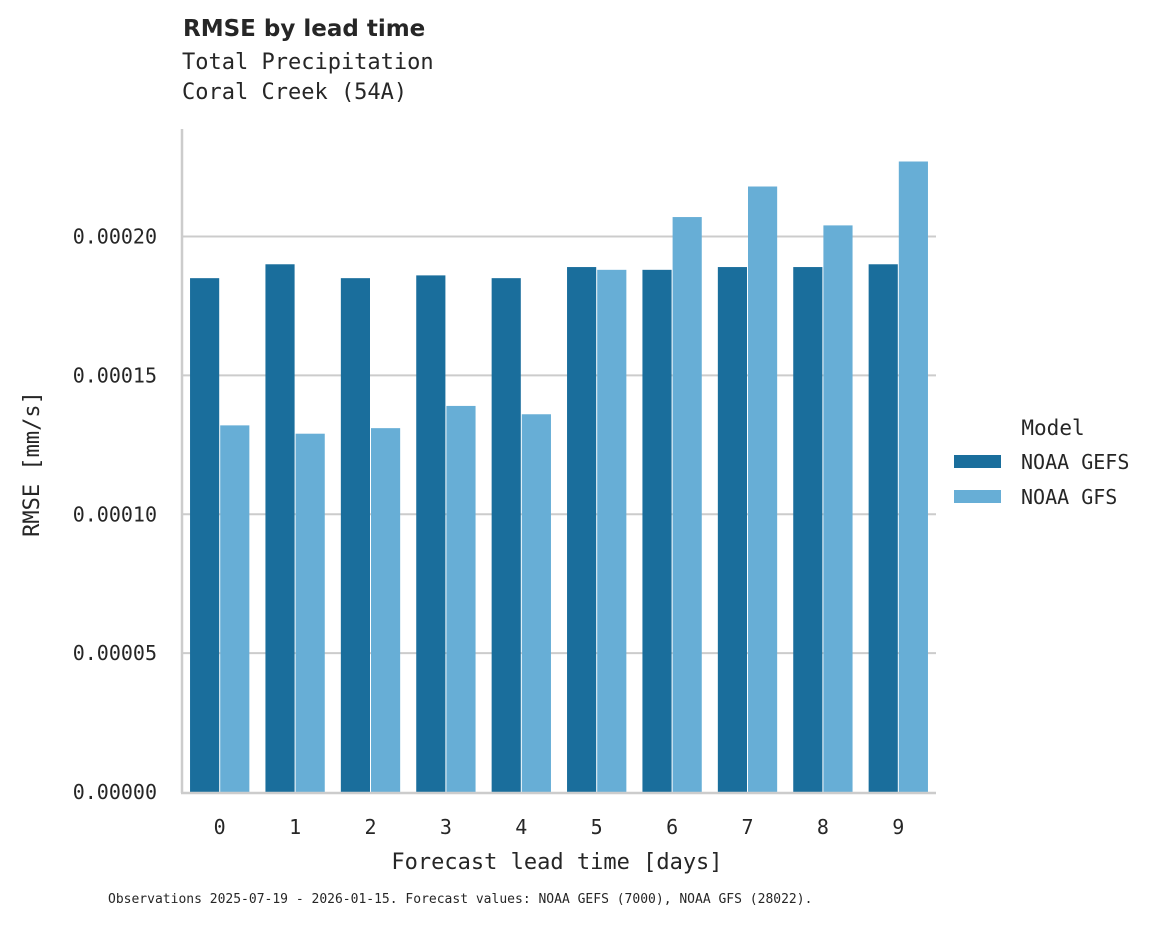 The image size is (1175, 928). What do you see at coordinates (1075, 462) in the screenshot?
I see `legend-label-gefs: NOAA GEFS` at bounding box center [1075, 462].